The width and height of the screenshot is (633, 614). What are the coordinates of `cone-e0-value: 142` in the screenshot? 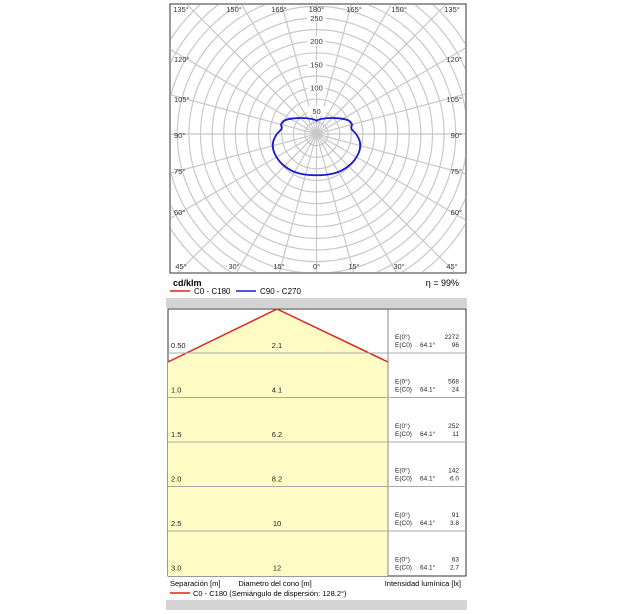 It's located at (453, 471).